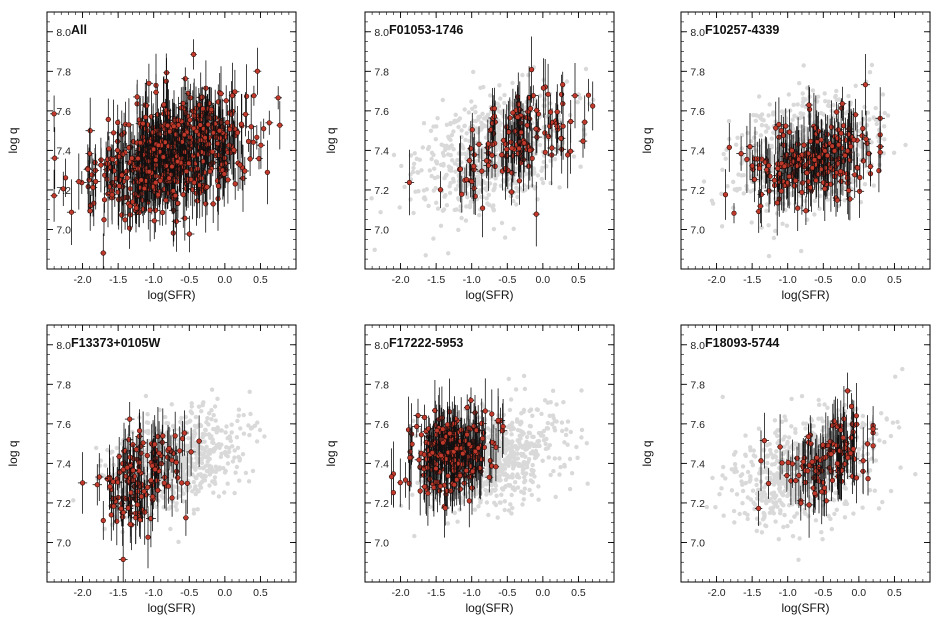 The height and width of the screenshot is (627, 948). I want to click on series-errorbar-group, so click(803, 145).